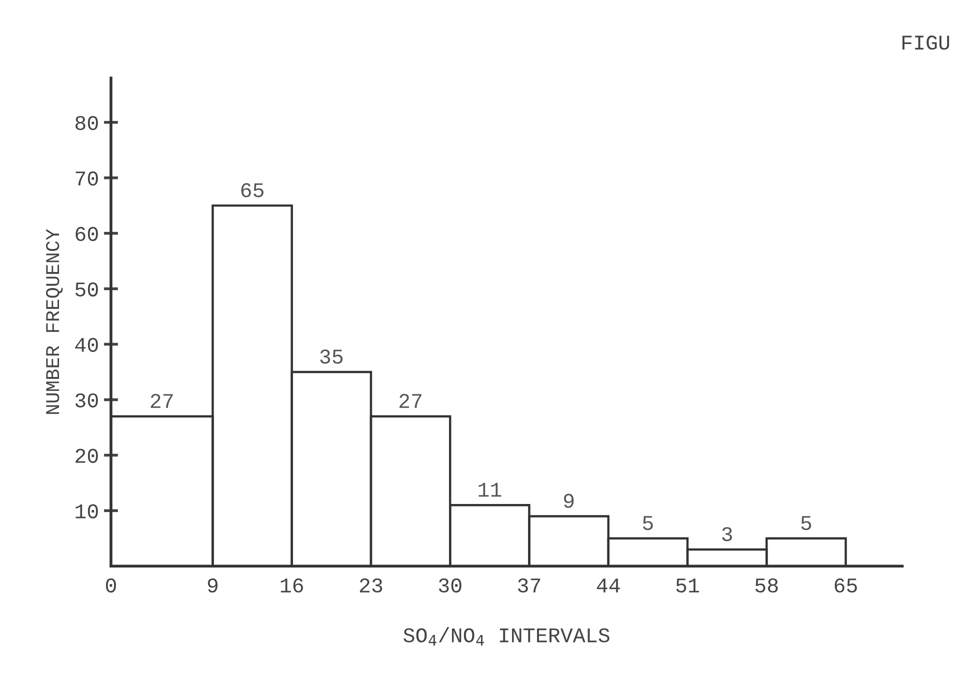 The height and width of the screenshot is (678, 965). What do you see at coordinates (926, 43) in the screenshot?
I see `text: FIGU` at bounding box center [926, 43].